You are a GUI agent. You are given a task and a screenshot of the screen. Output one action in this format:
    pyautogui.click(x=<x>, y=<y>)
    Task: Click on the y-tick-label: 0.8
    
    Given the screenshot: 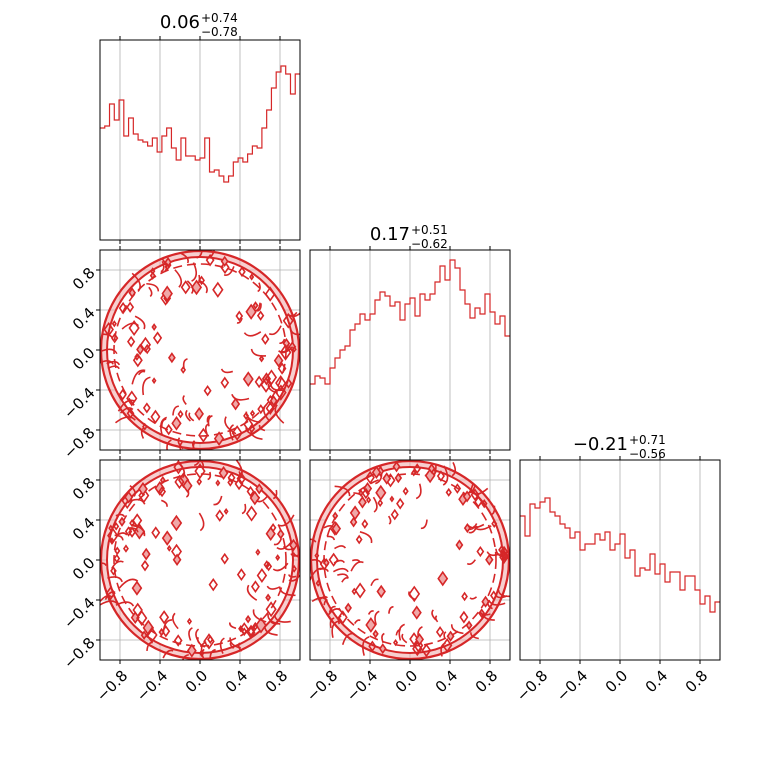 What is the action you would take?
    pyautogui.click(x=84, y=279)
    